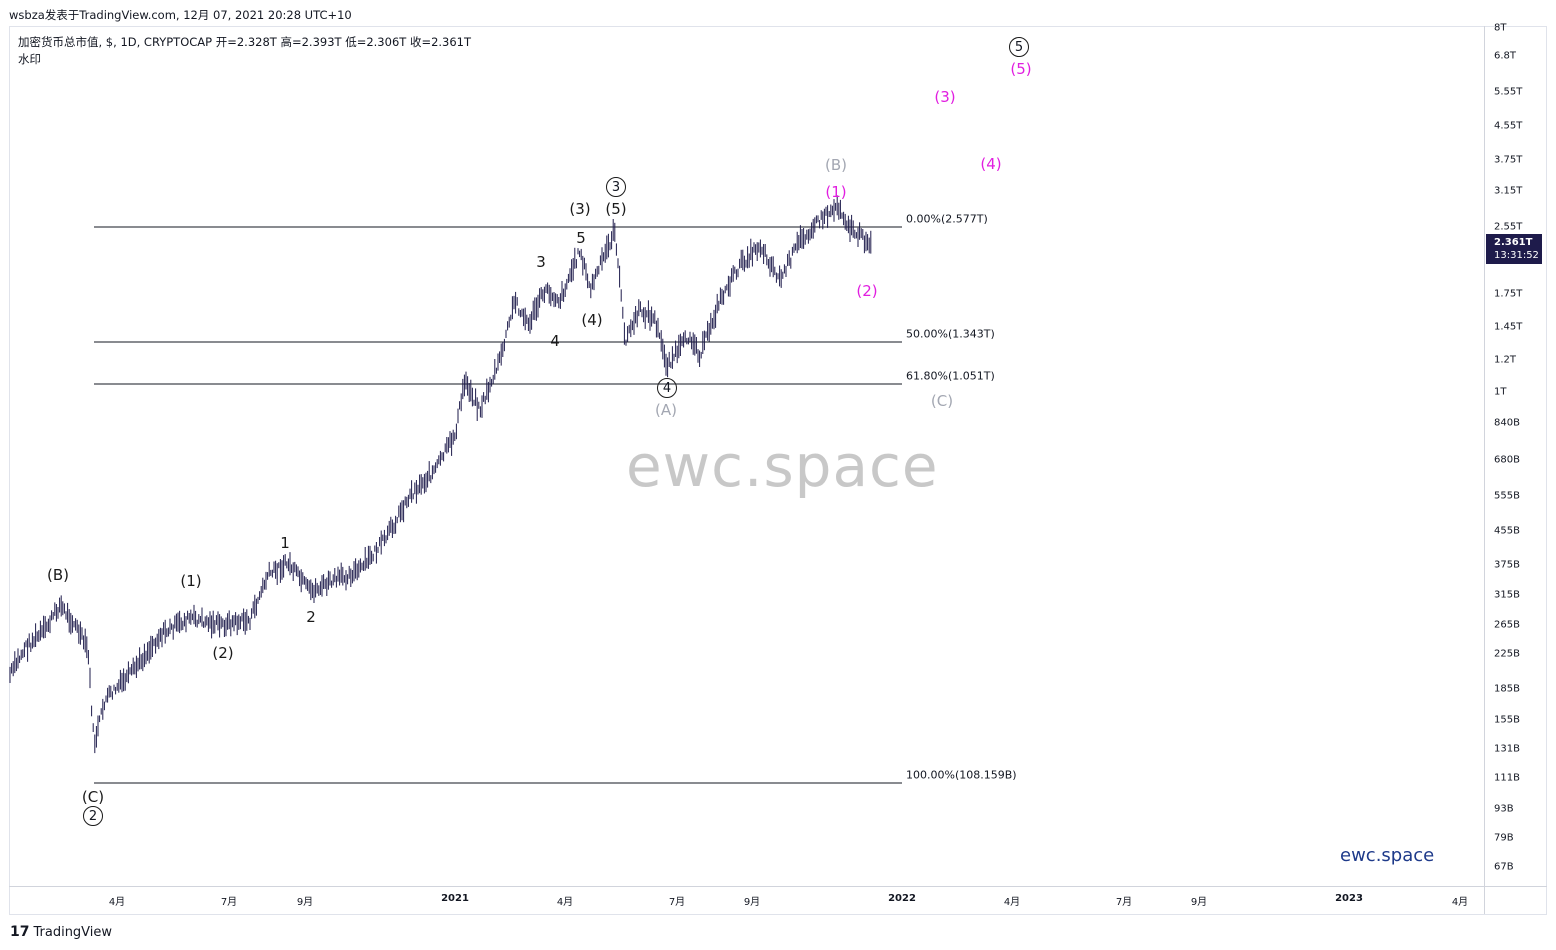  I want to click on price-tick-label: 2.55T, so click(1508, 227).